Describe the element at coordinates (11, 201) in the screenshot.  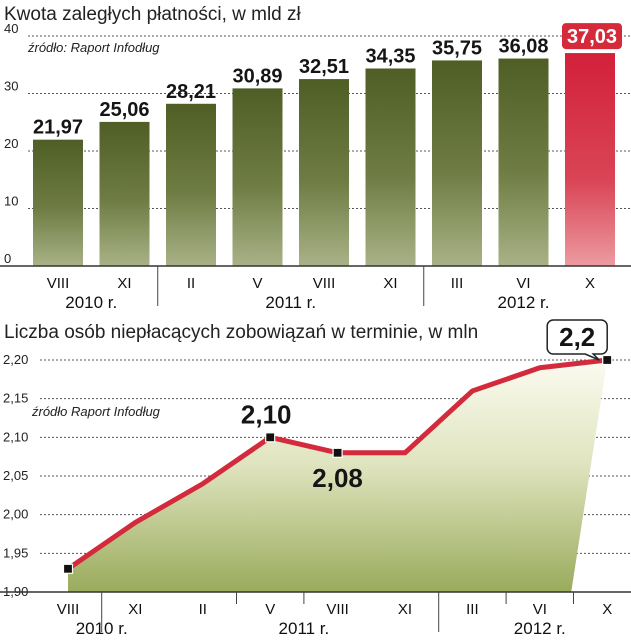
I see `bar-y-tick-label: 10` at that location.